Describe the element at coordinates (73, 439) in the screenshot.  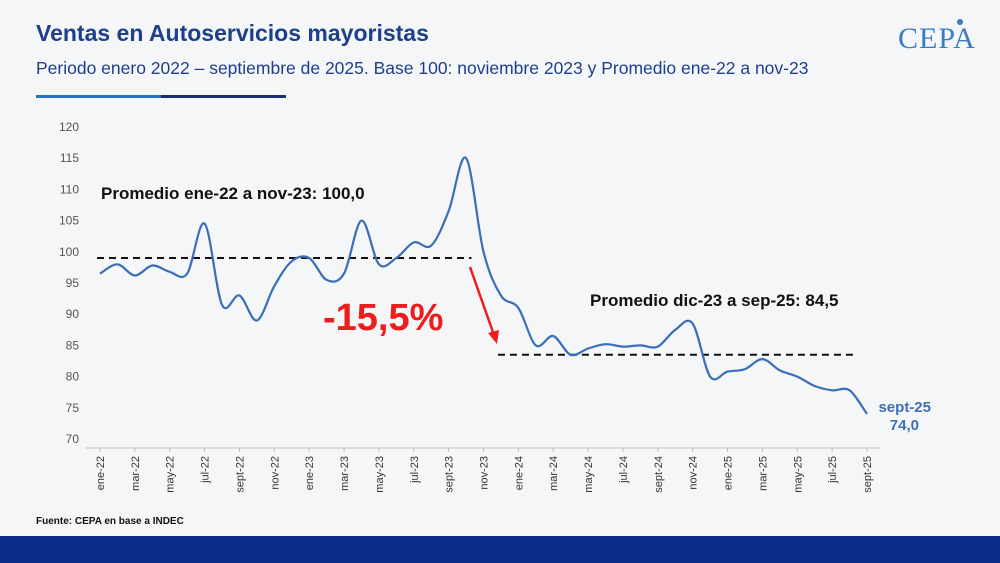
I see `y-tick-label: 70` at that location.